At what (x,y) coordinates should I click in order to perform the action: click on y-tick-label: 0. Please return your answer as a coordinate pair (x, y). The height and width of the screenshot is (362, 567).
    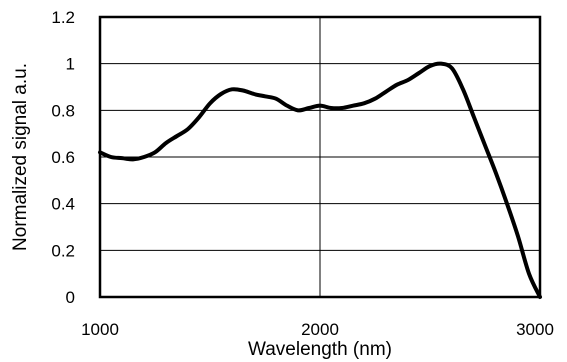
    Looking at the image, I should click on (70, 297).